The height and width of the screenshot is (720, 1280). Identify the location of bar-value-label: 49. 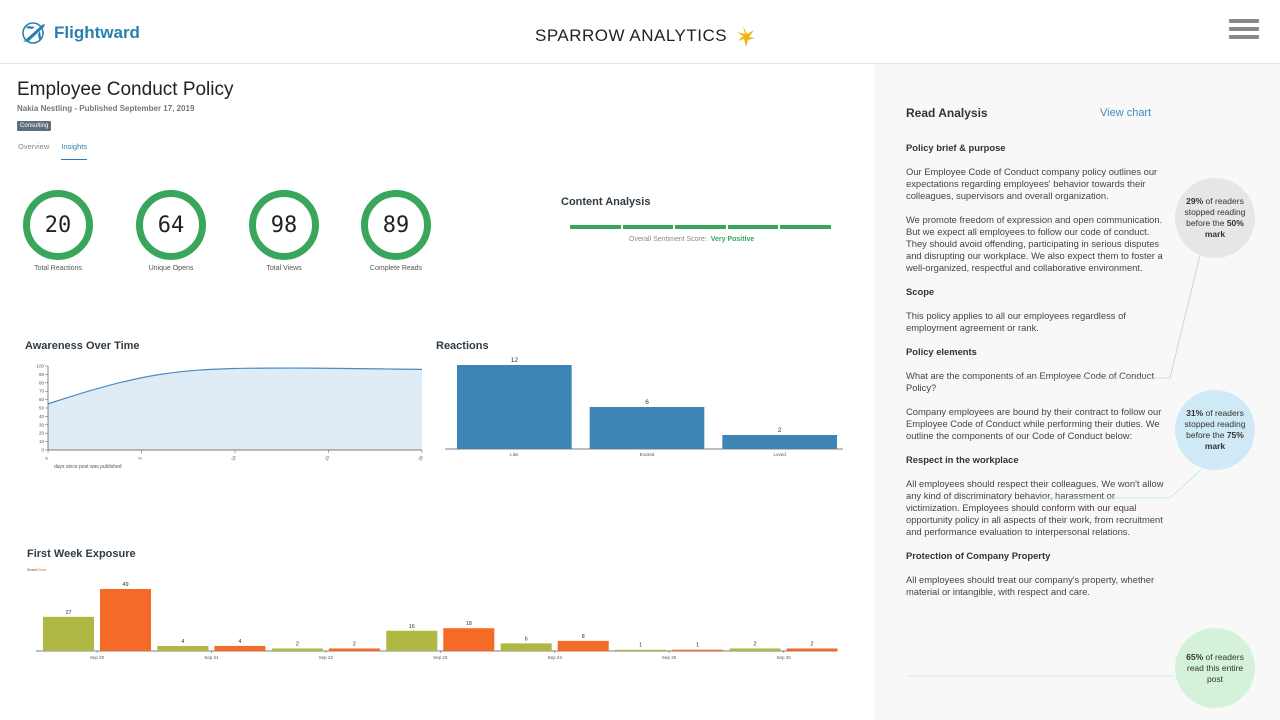
(125, 585).